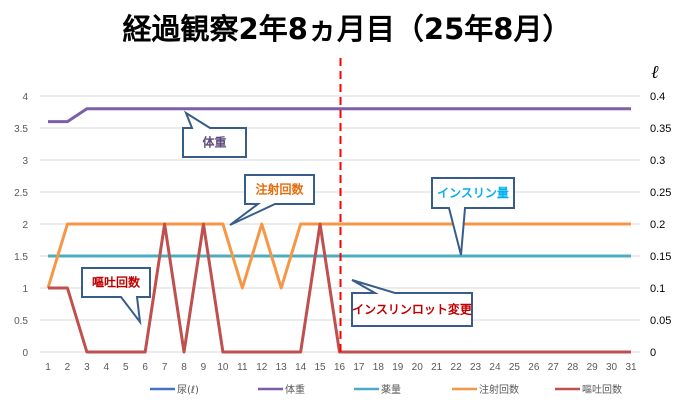  I want to click on callout-injection-count, so click(272, 200).